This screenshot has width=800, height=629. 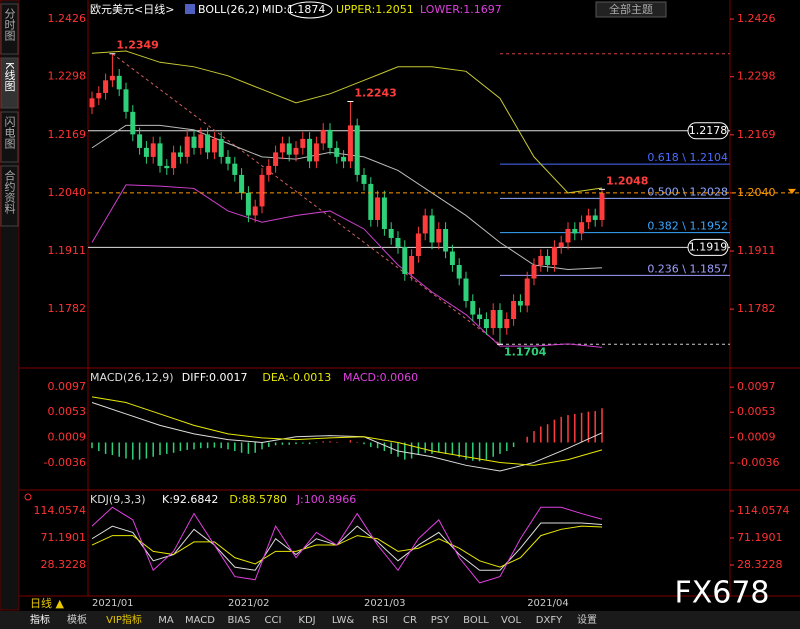 What do you see at coordinates (326, 499) in the screenshot?
I see `panel-readout: J:100.8966` at bounding box center [326, 499].